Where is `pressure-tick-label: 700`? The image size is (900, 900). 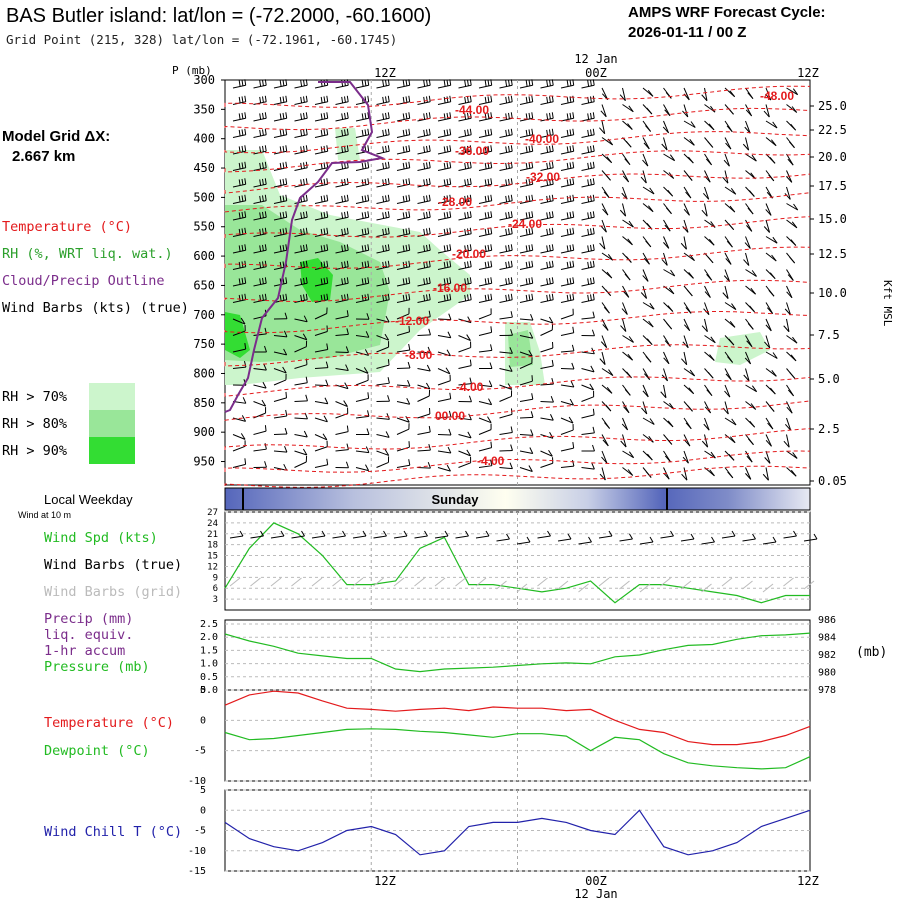
pressure-tick-label: 700 is located at coordinates (204, 315).